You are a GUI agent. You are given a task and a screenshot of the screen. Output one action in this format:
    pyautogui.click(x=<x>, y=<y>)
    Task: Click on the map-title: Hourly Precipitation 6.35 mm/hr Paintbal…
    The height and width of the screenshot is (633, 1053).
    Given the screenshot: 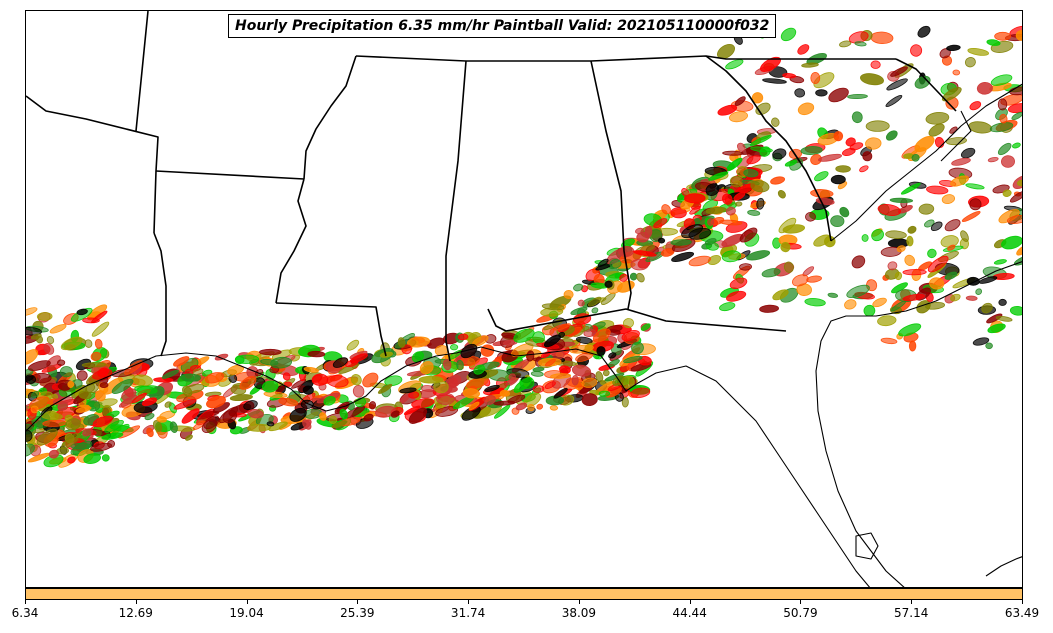 What is the action you would take?
    pyautogui.click(x=502, y=26)
    